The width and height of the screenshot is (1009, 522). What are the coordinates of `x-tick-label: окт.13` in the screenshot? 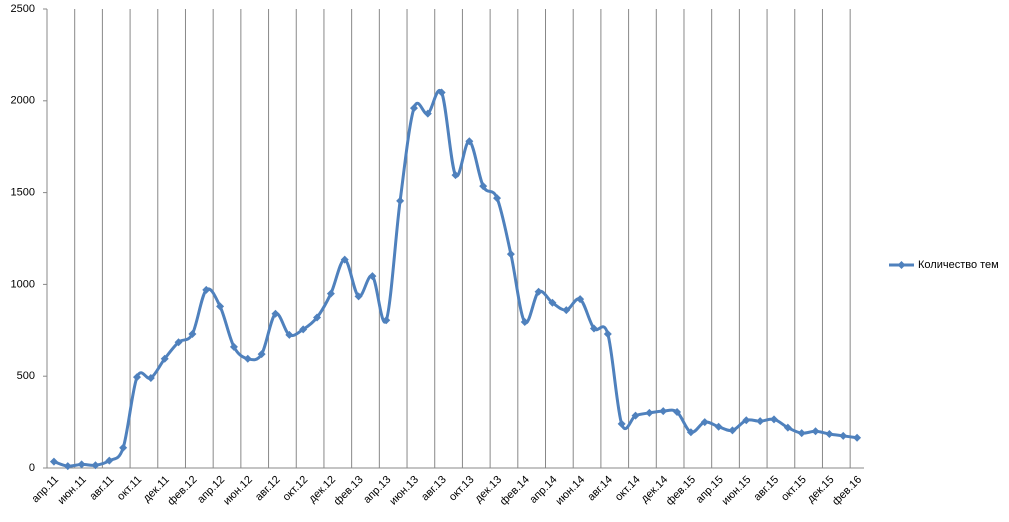 It's located at (462, 489).